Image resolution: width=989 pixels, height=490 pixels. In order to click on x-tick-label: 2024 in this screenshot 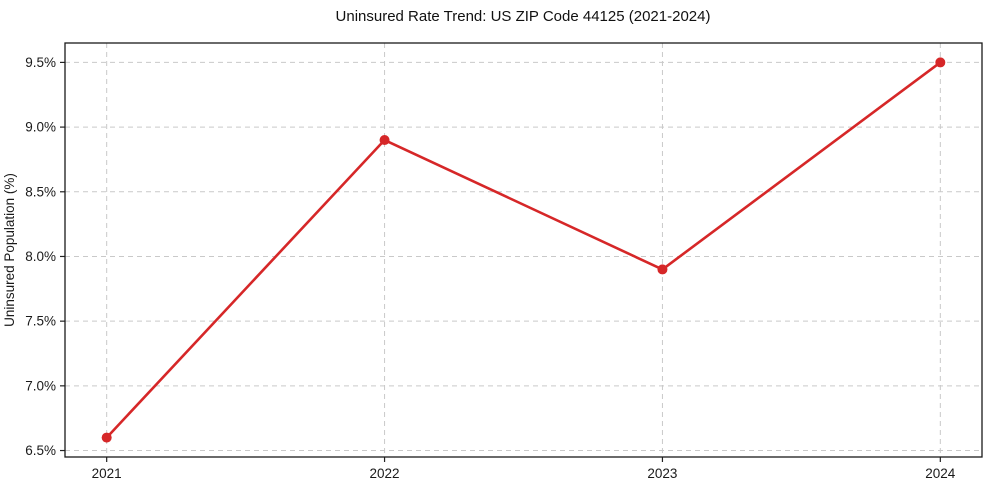, I will do `click(940, 473)`.